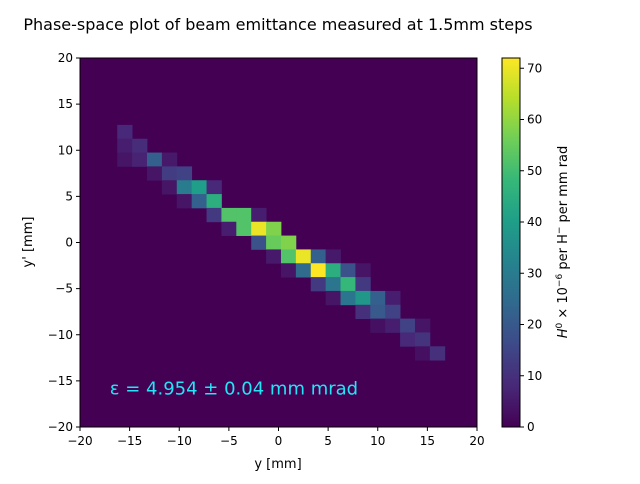 This screenshot has width=640, height=484. Describe the element at coordinates (60, 335) in the screenshot. I see `y-tick-label: −10` at that location.